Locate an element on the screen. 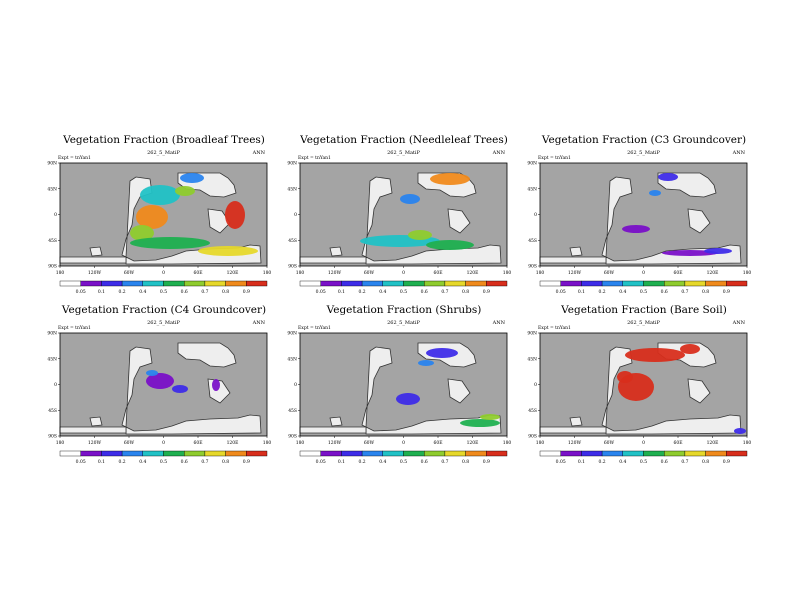  colorbar: 0.05 0.1 0.2 0.4 0.5 0.6 0.7 0.8 0.9 is located at coordinates (163, 287).